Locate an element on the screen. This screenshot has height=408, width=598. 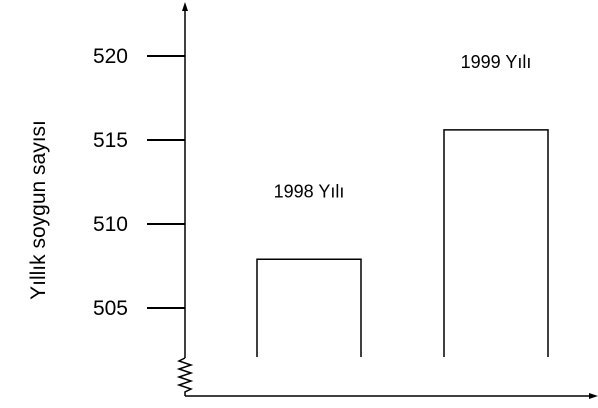
y-tick-label-520: 520 is located at coordinates (110, 56).